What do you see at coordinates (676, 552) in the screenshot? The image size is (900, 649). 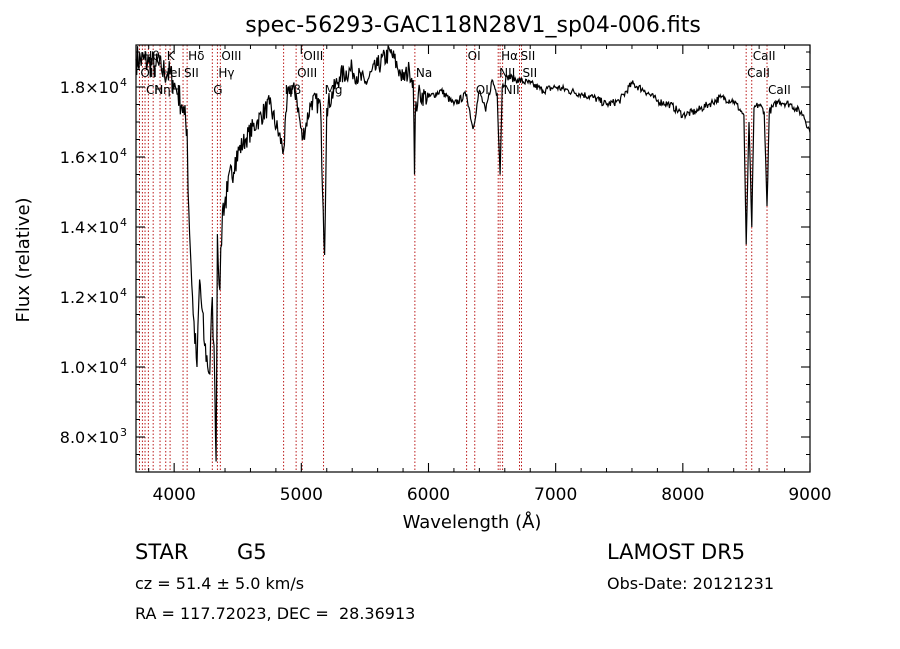 I see `survey-name: LAMOST DR5` at bounding box center [676, 552].